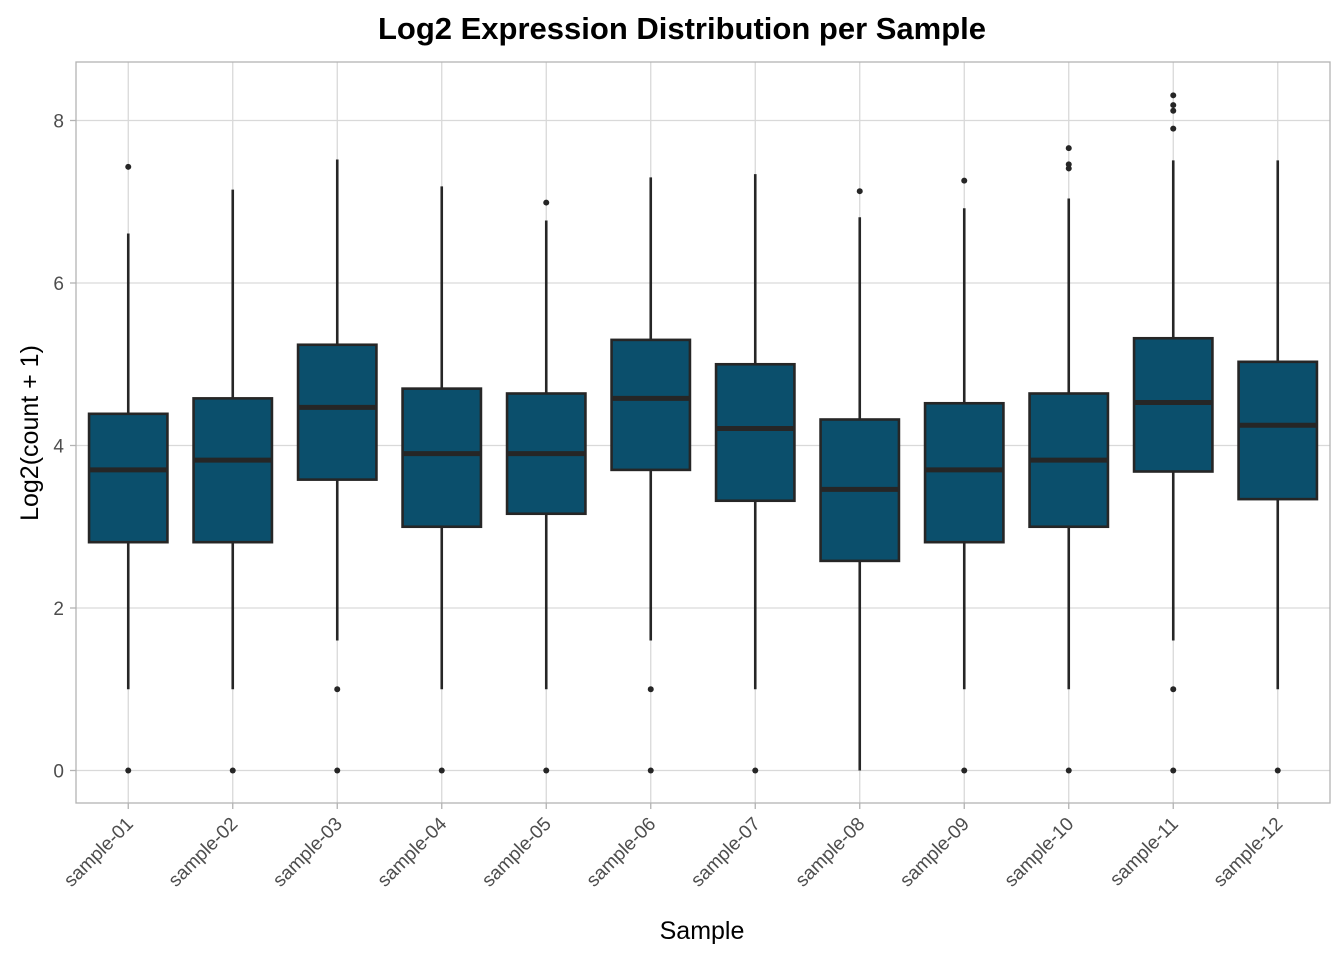  I want to click on x-tick-label: sample-08, so click(831, 853).